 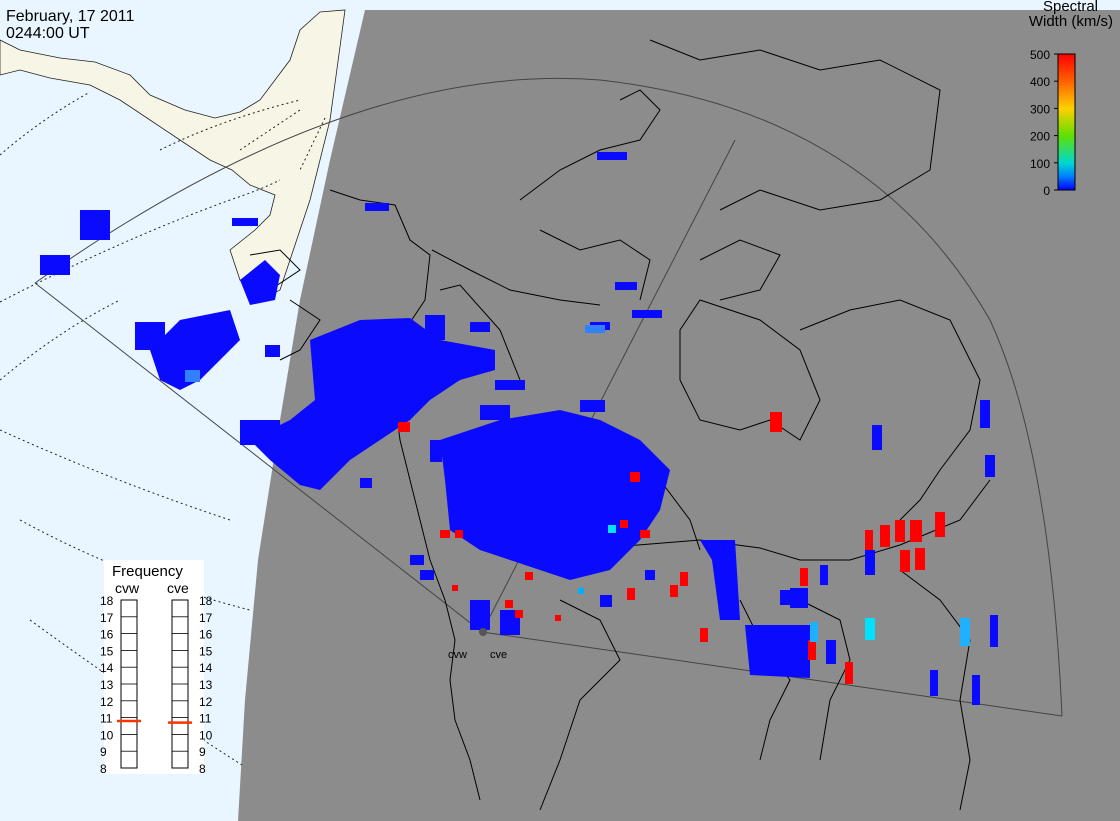 I want to click on frequency-tick-left: 10, so click(x=107, y=735).